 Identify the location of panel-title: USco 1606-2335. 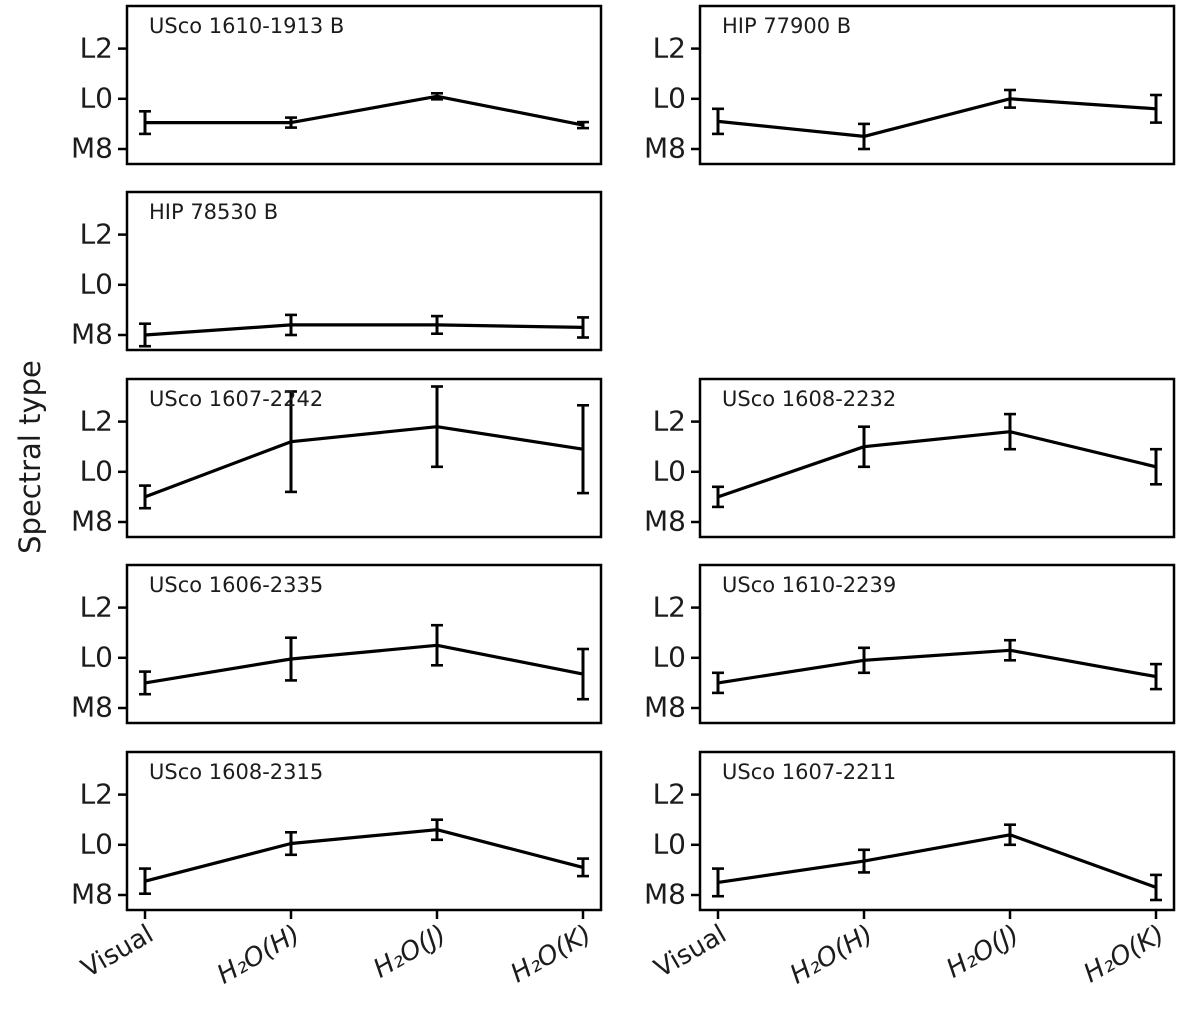
(236, 585).